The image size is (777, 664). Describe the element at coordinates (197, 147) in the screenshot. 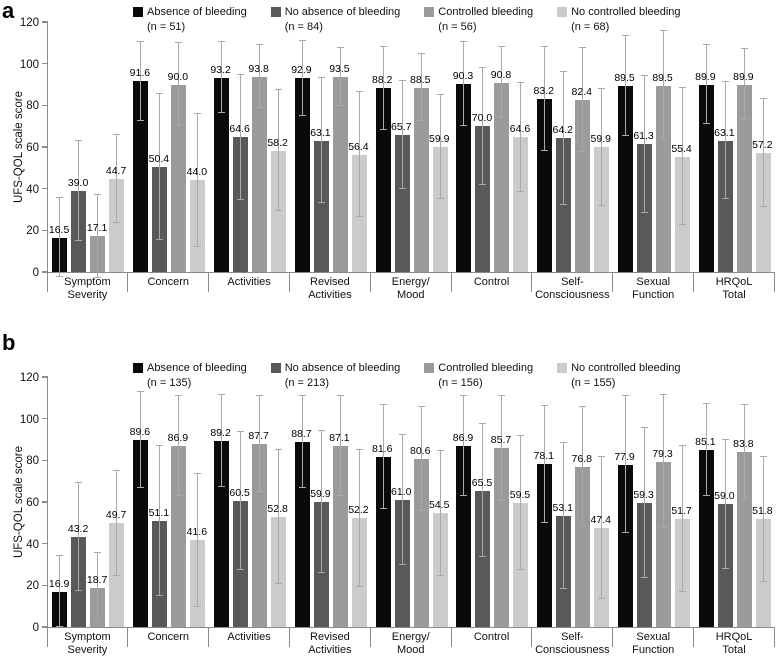

I see `bar-slot: 44.0` at that location.